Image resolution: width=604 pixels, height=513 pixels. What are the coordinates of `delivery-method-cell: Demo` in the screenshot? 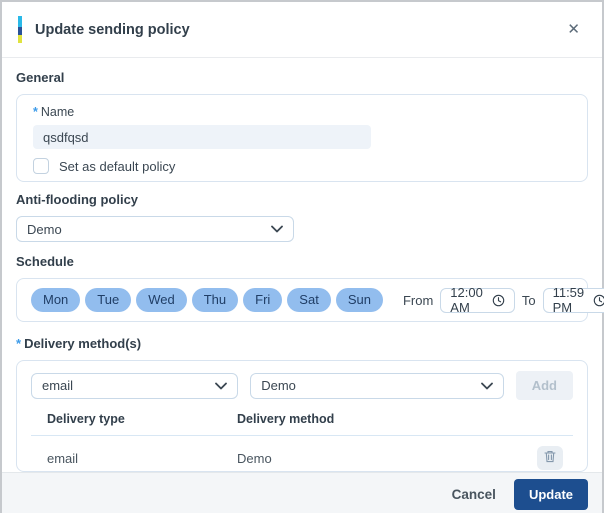 It's located at (254, 458).